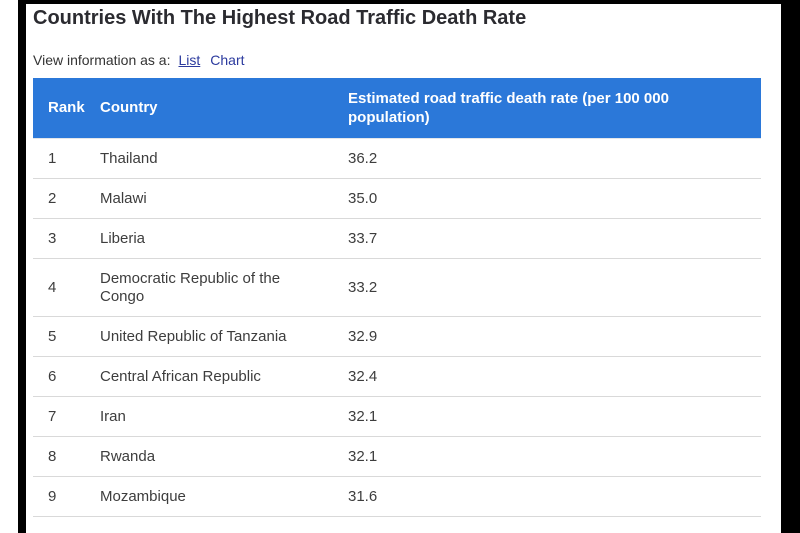  What do you see at coordinates (224, 456) in the screenshot?
I see `country-cell: Rwanda` at bounding box center [224, 456].